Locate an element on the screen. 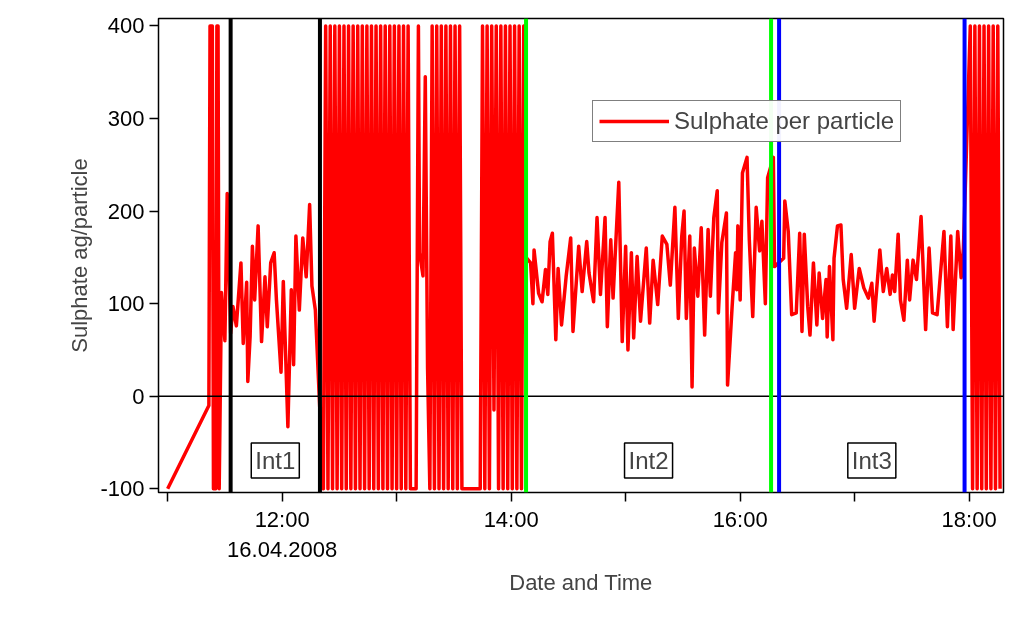 The width and height of the screenshot is (1015, 629). annotation: Int2 is located at coordinates (648, 460).